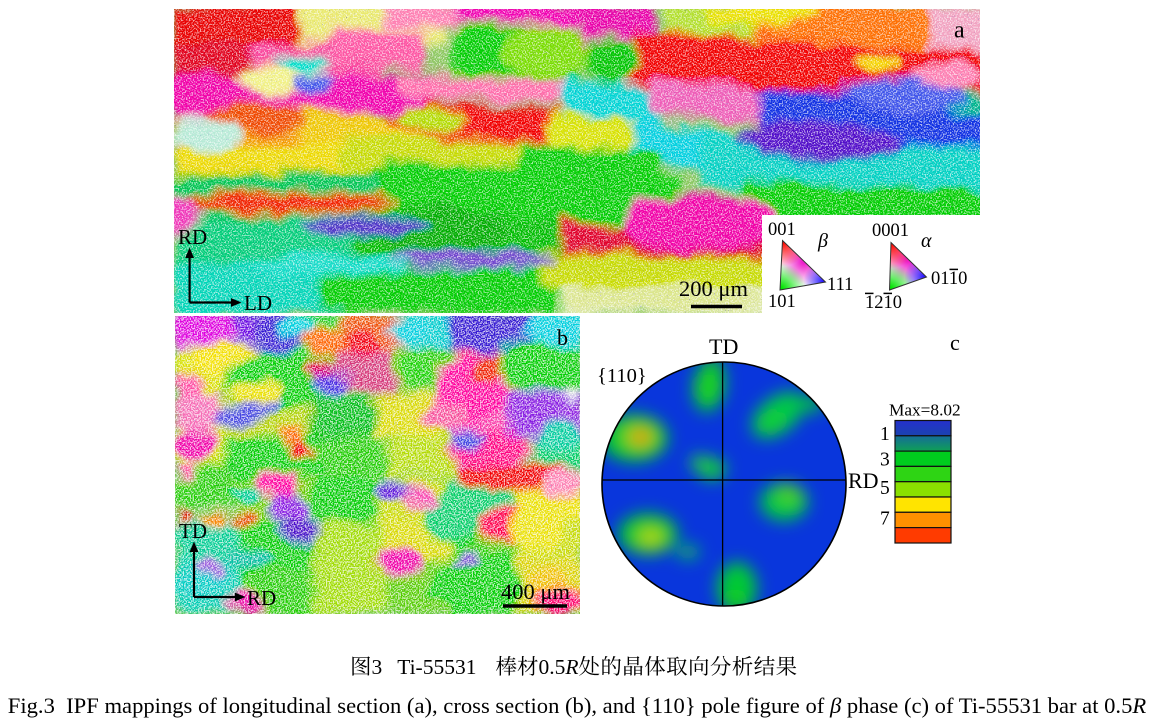 The height and width of the screenshot is (726, 1154). I want to click on svg-text: 200 μm, so click(713, 288).